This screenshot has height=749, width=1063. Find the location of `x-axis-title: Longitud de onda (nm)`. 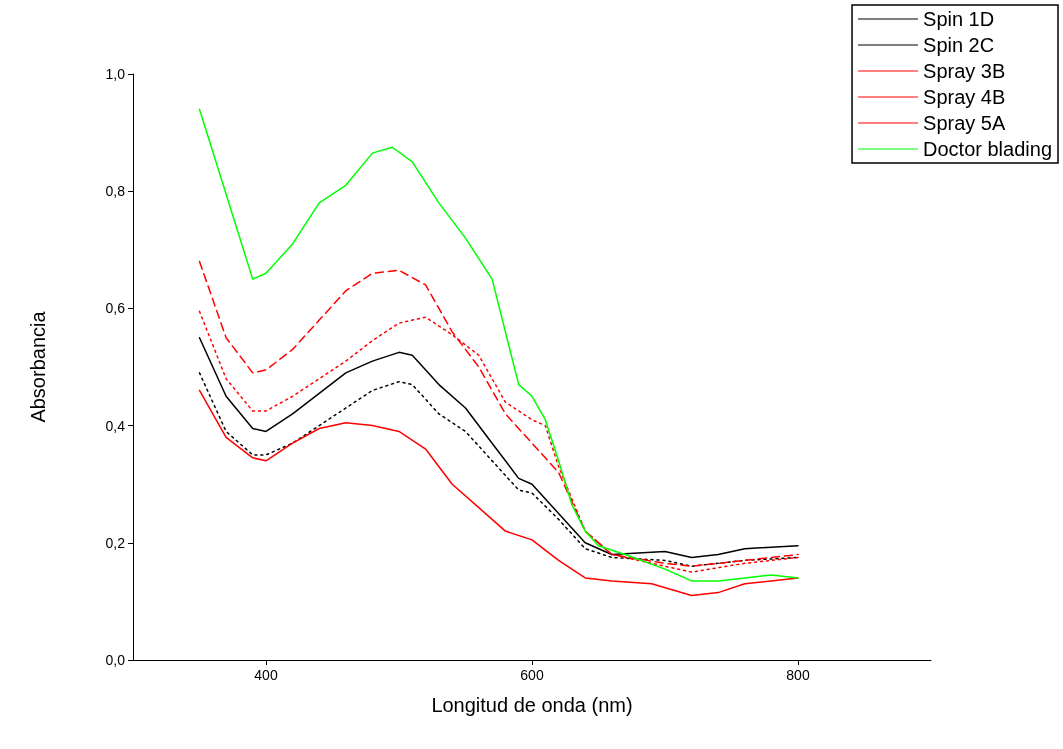

x-axis-title: Longitud de onda (nm) is located at coordinates (532, 705).